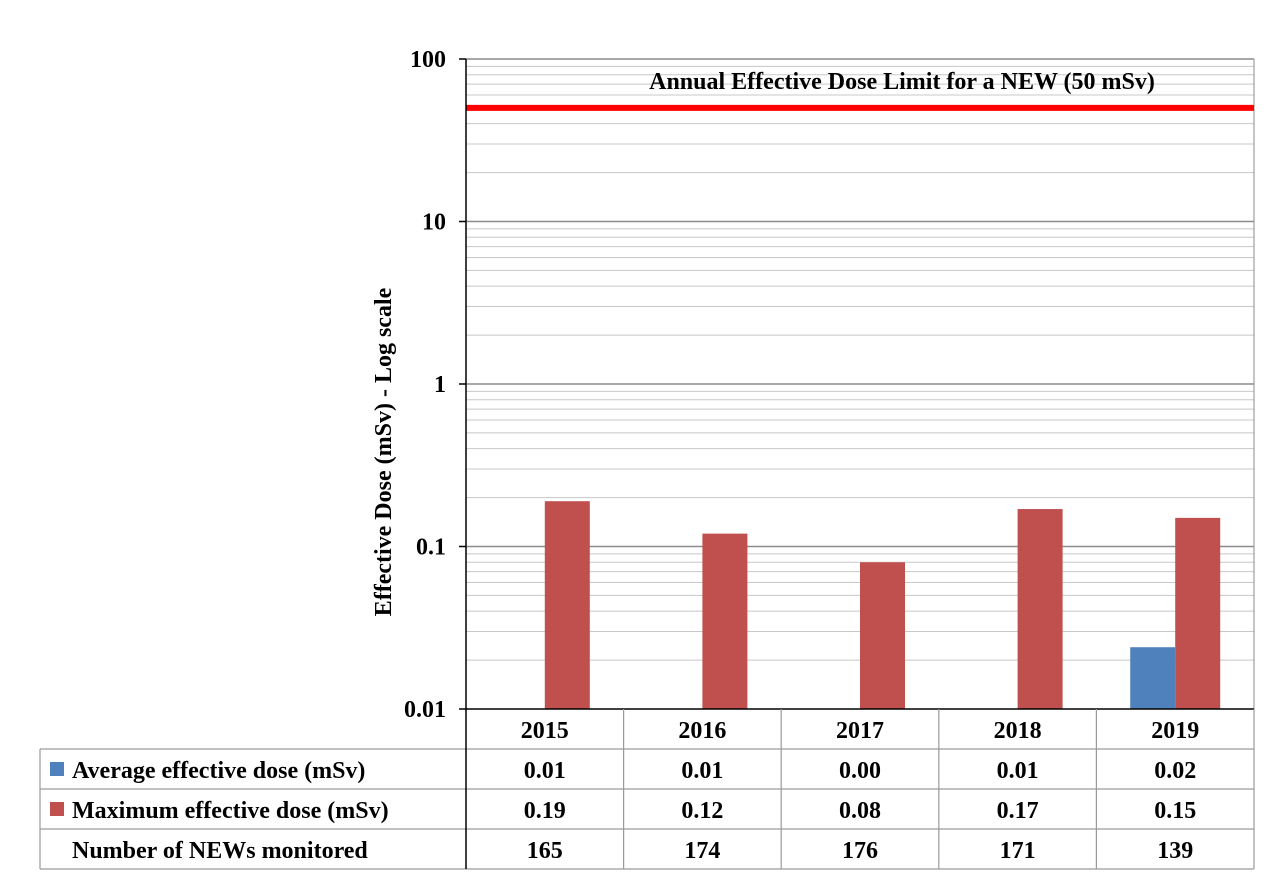 This screenshot has height=893, width=1278. Describe the element at coordinates (220, 851) in the screenshot. I see `table-row-label: Number of NEWs monitored` at that location.